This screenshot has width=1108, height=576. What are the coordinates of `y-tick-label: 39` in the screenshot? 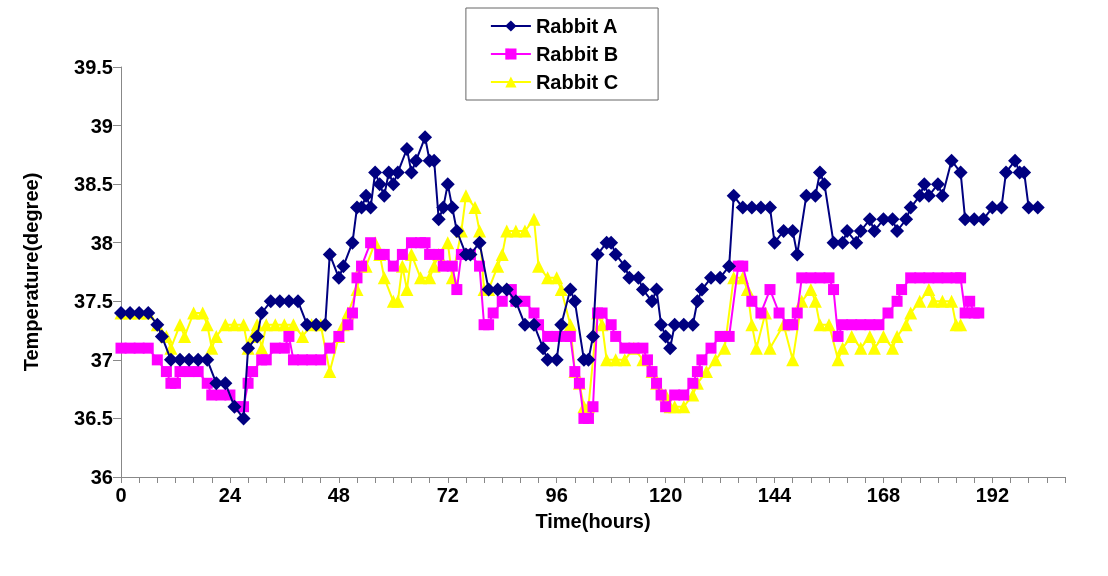 It's located at (101, 125).